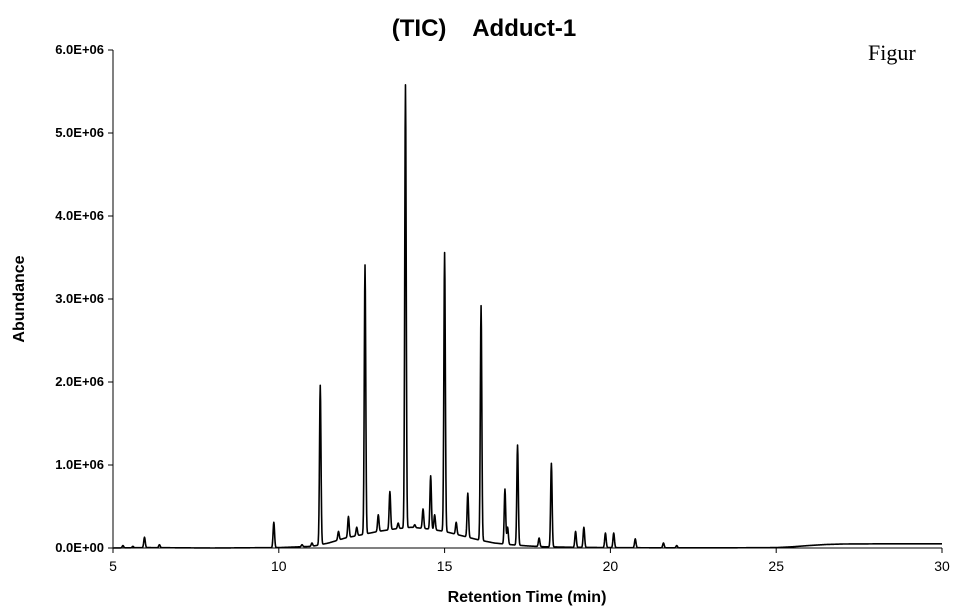  I want to click on x-tick-label: 15, so click(445, 566).